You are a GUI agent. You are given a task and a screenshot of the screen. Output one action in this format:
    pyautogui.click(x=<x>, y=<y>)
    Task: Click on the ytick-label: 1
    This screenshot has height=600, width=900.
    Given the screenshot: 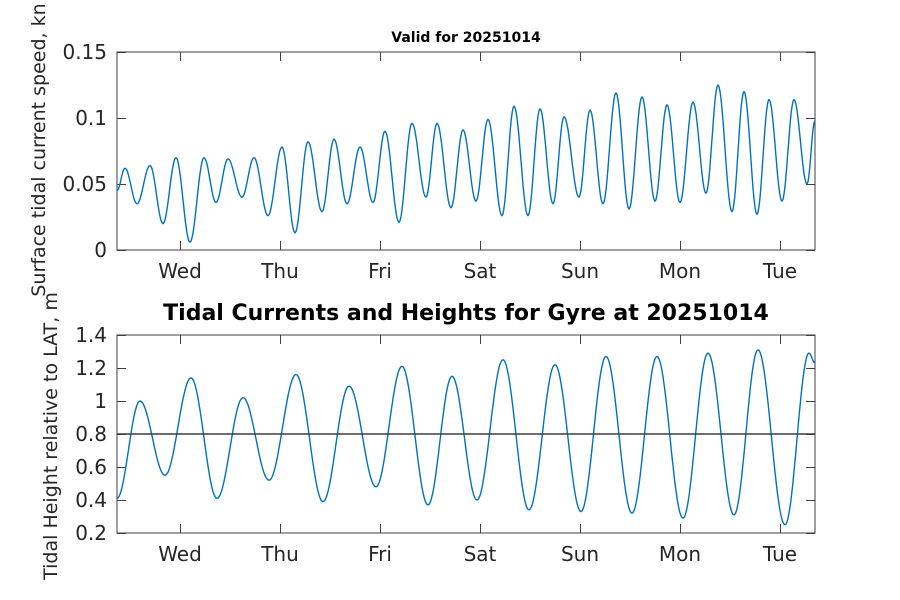 What is the action you would take?
    pyautogui.click(x=100, y=401)
    